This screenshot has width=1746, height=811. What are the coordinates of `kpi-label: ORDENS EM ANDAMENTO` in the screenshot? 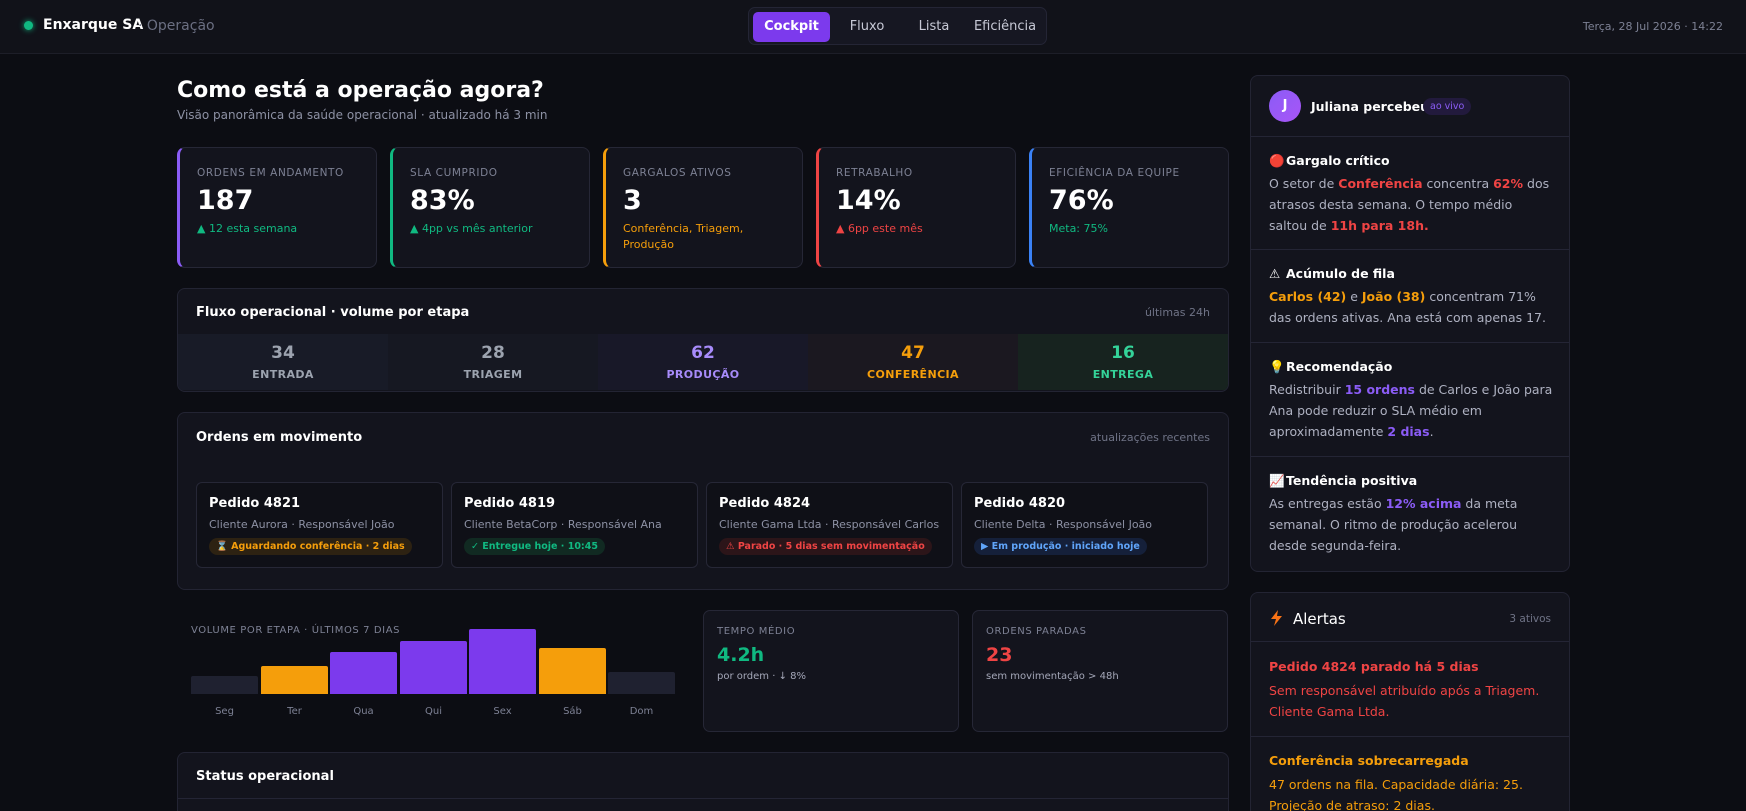 It's located at (270, 173).